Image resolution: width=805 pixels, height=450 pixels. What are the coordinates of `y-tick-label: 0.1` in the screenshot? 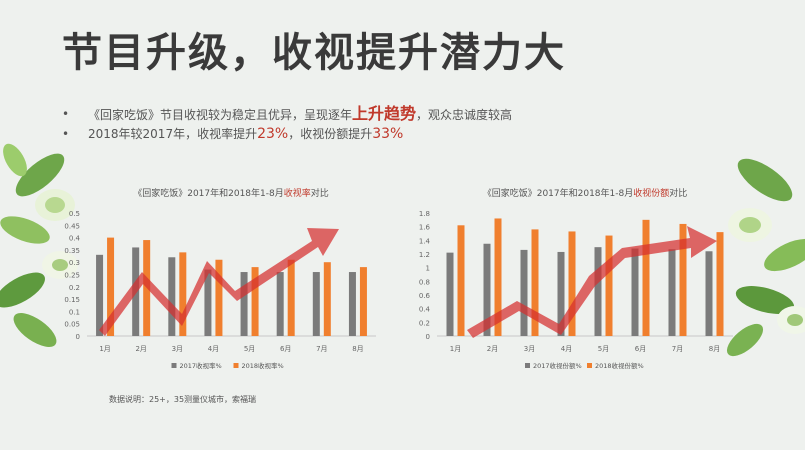 It's located at (74, 312).